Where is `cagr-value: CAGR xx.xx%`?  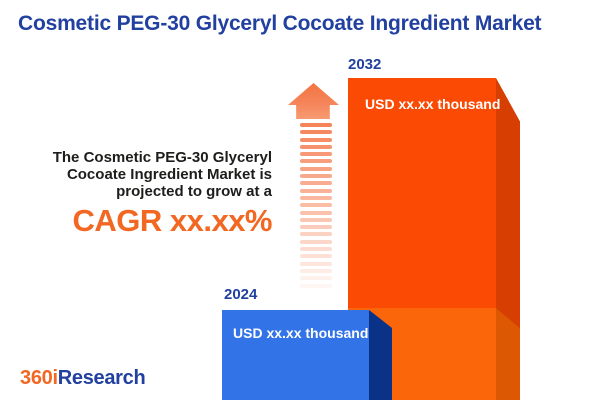 cagr-value: CAGR xx.xx% is located at coordinates (172, 220).